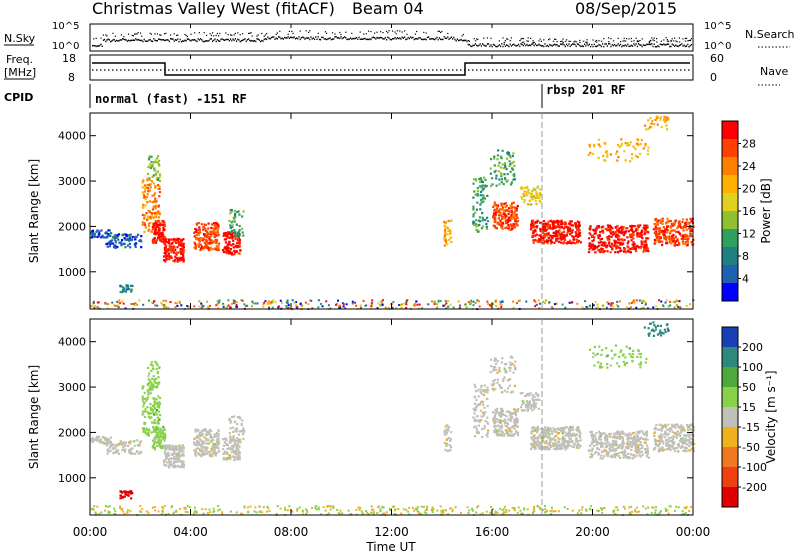 The width and height of the screenshot is (800, 554). Describe the element at coordinates (766, 210) in the screenshot. I see `power-colorbar-label: Power [dB]` at that location.